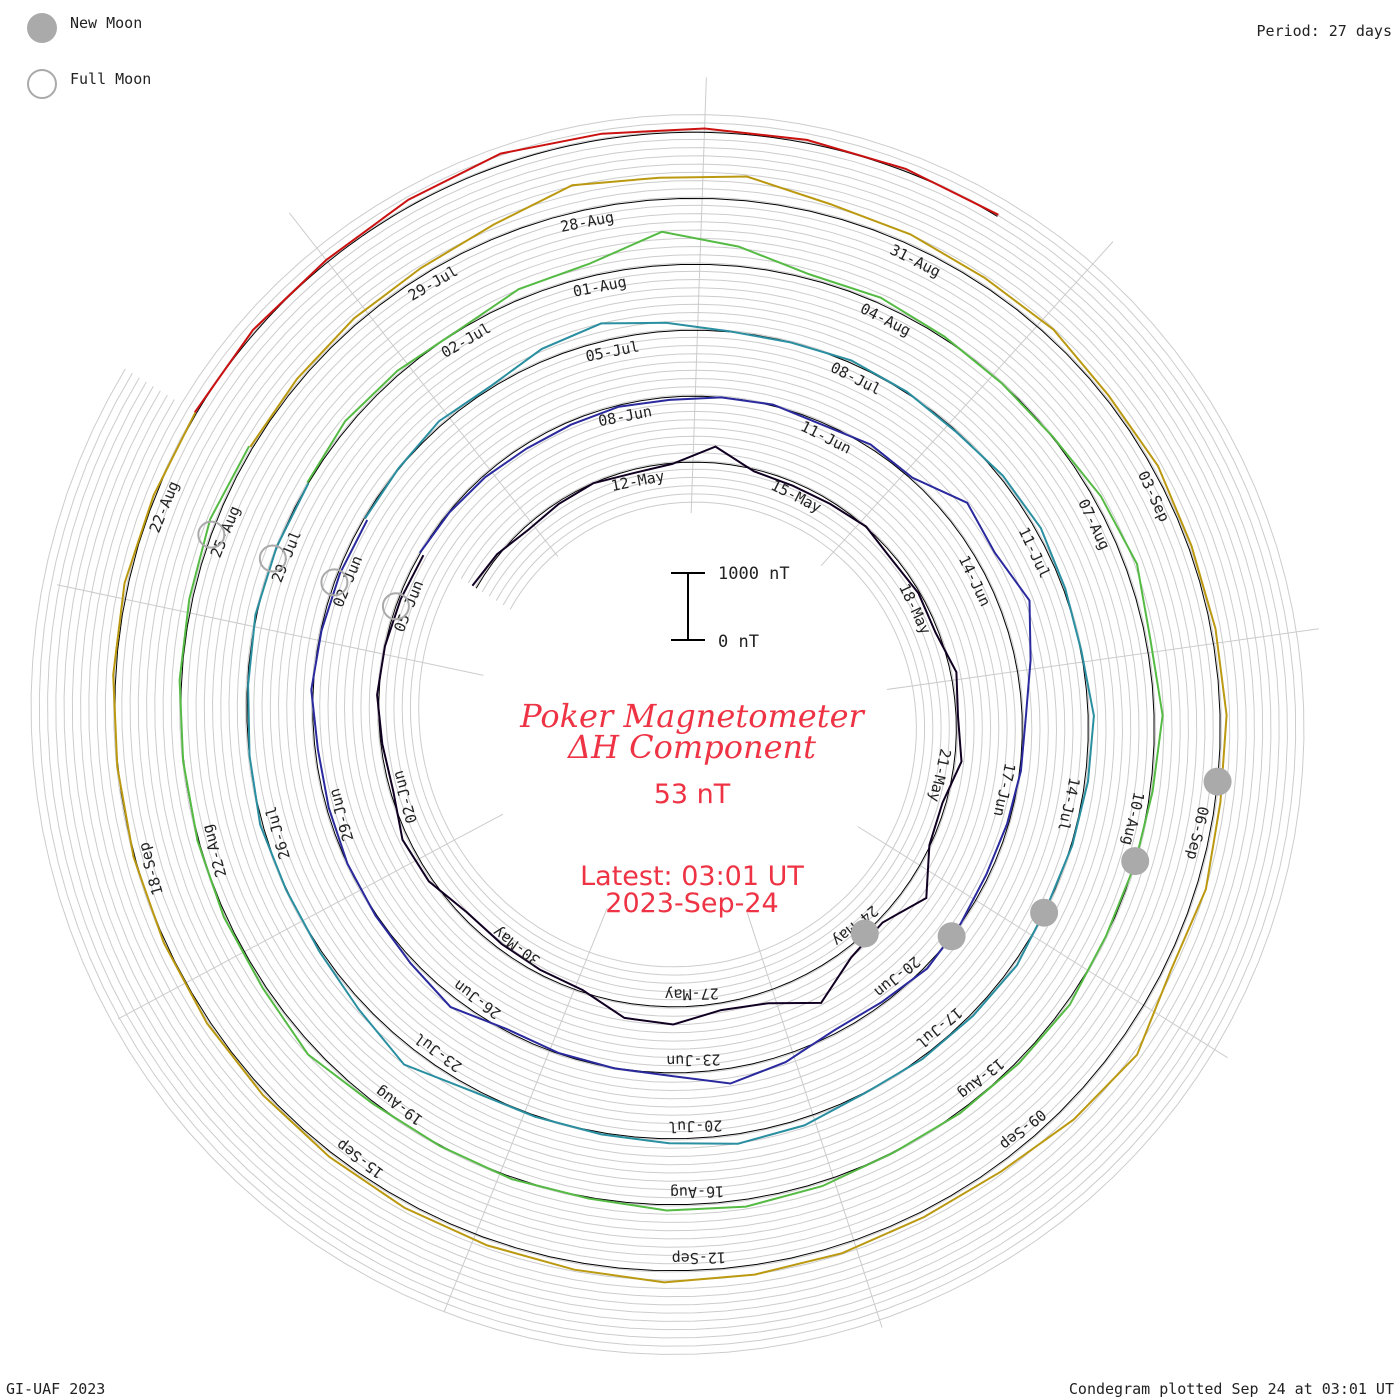 Image resolution: width=1400 pixels, height=1400 pixels. I want to click on date-tick-label: 06-Sep, so click(1197, 833).